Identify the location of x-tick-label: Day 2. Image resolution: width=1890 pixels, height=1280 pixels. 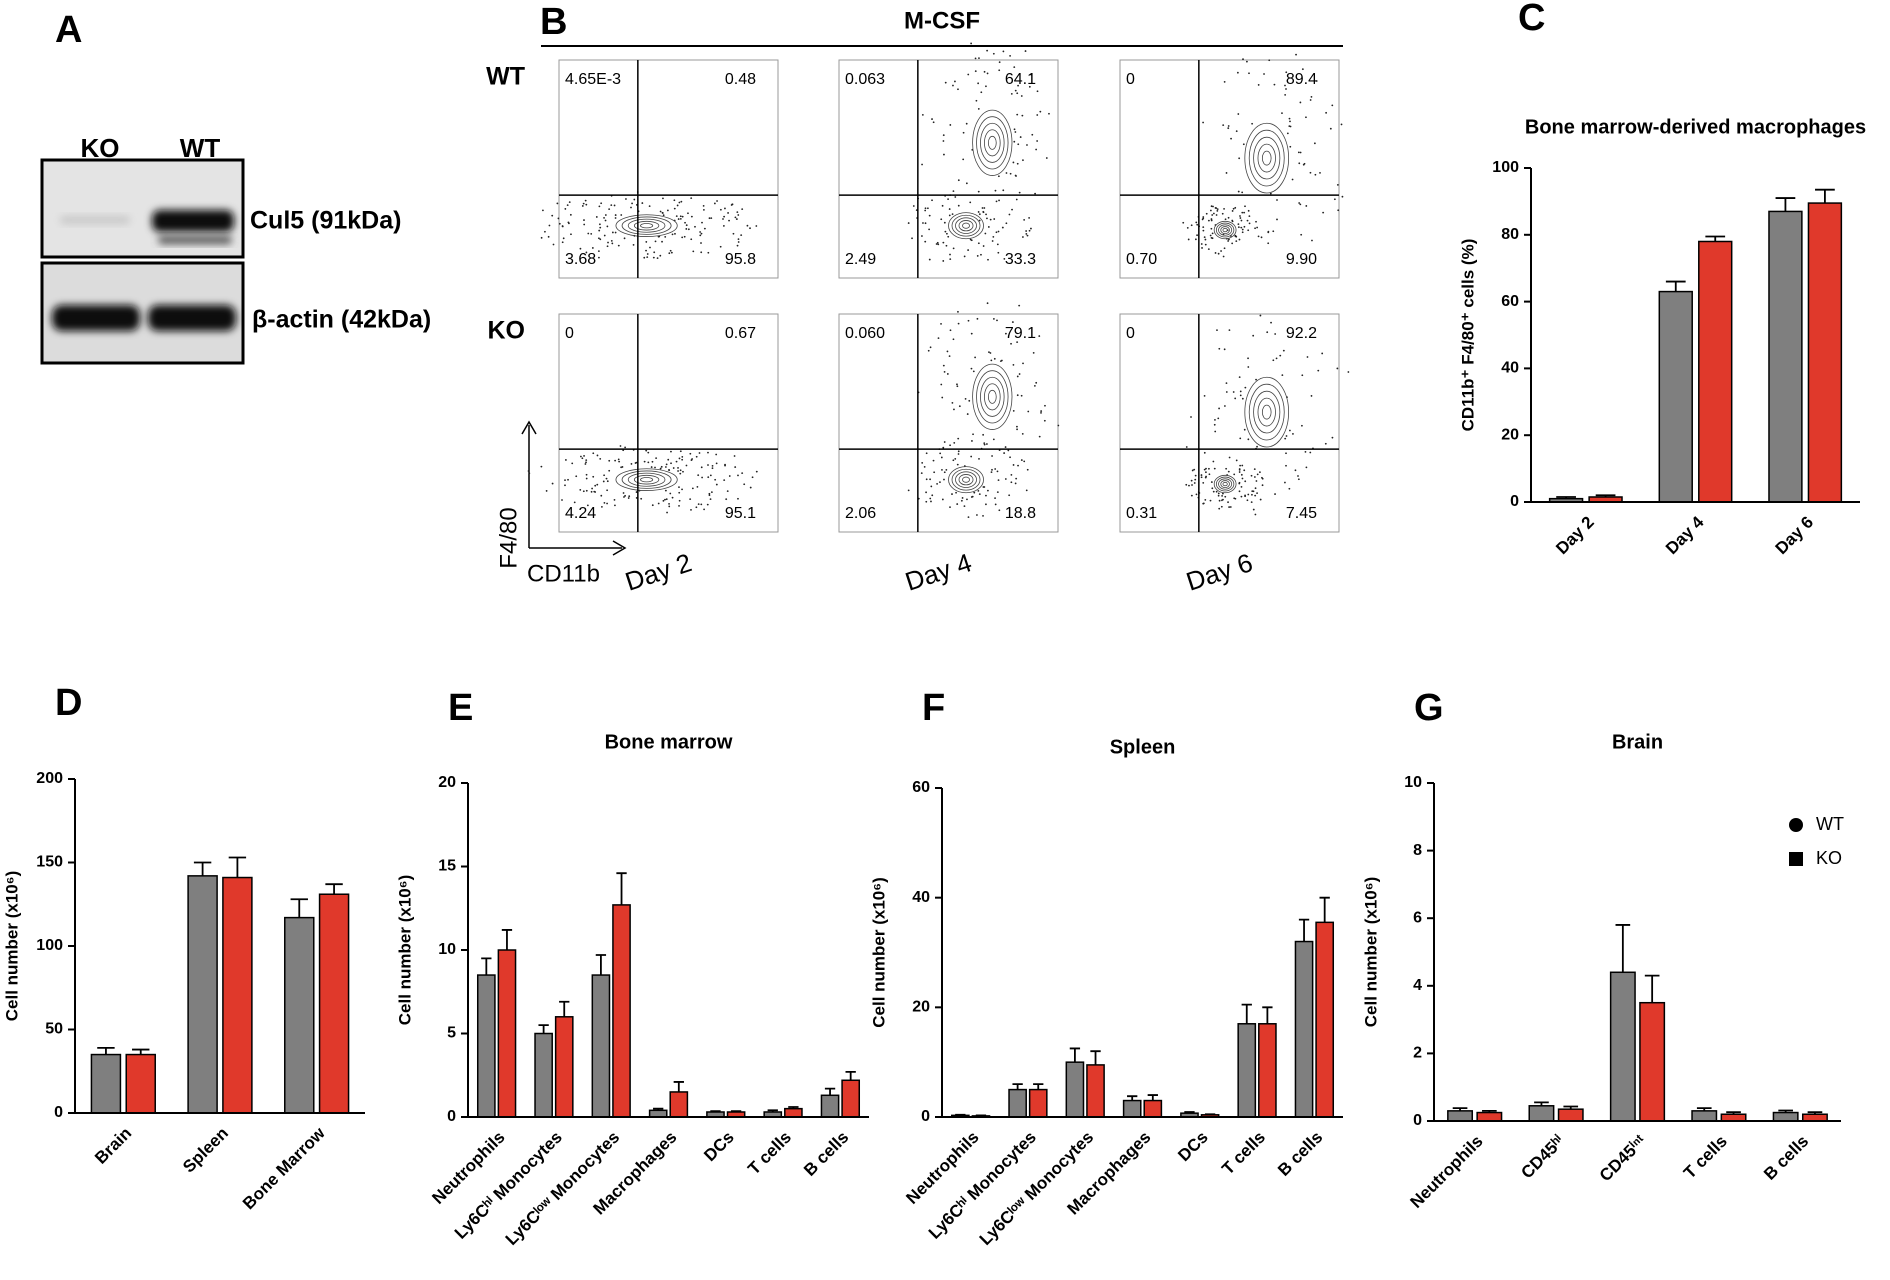
(1575, 536).